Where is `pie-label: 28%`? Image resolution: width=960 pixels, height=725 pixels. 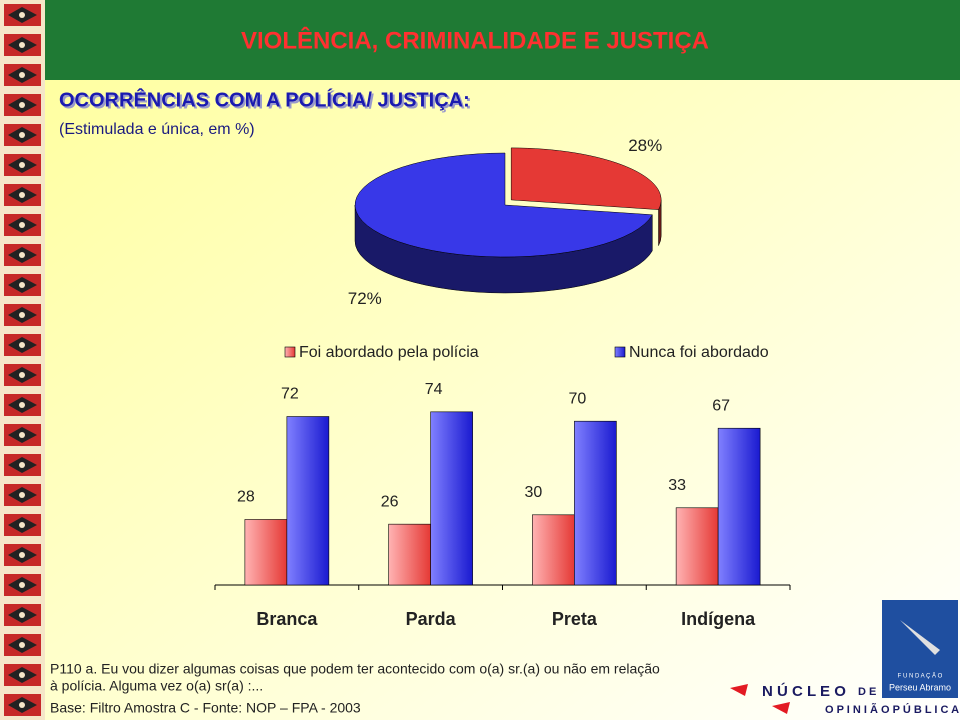
pie-label: 28% is located at coordinates (645, 145).